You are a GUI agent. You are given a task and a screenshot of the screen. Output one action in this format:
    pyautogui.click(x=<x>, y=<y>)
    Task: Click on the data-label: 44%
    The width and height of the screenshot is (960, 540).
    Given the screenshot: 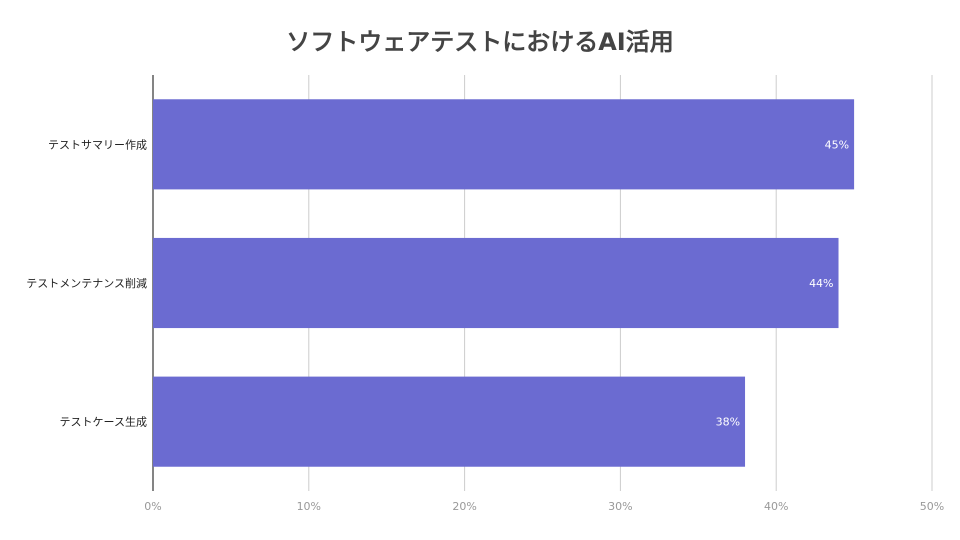 What is the action you would take?
    pyautogui.click(x=821, y=283)
    